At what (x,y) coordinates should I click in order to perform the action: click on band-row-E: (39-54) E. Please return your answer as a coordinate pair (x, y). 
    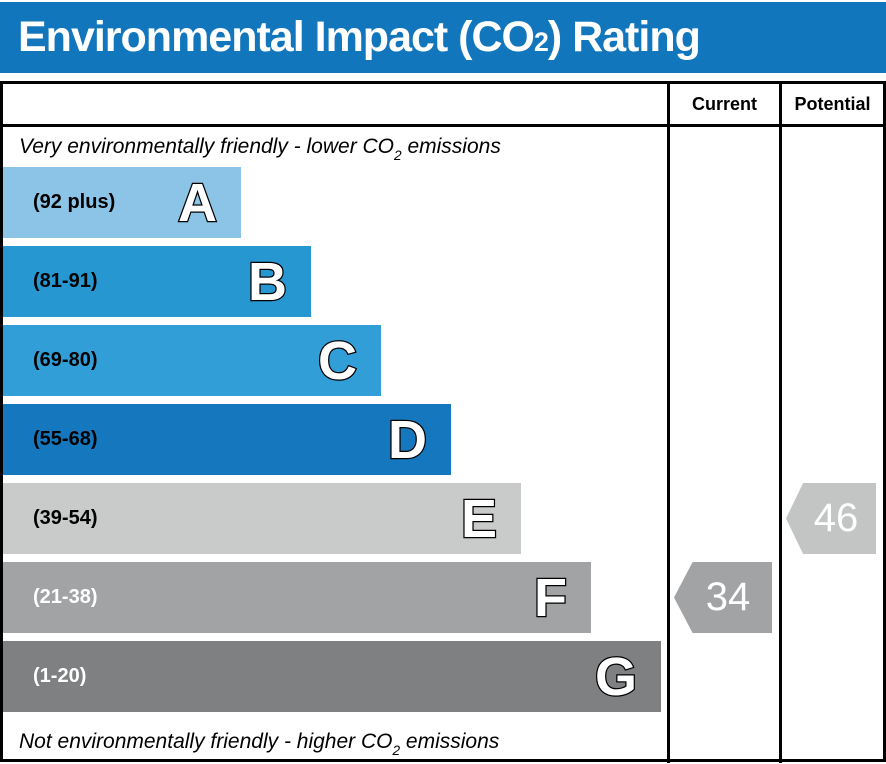
    Looking at the image, I should click on (262, 518).